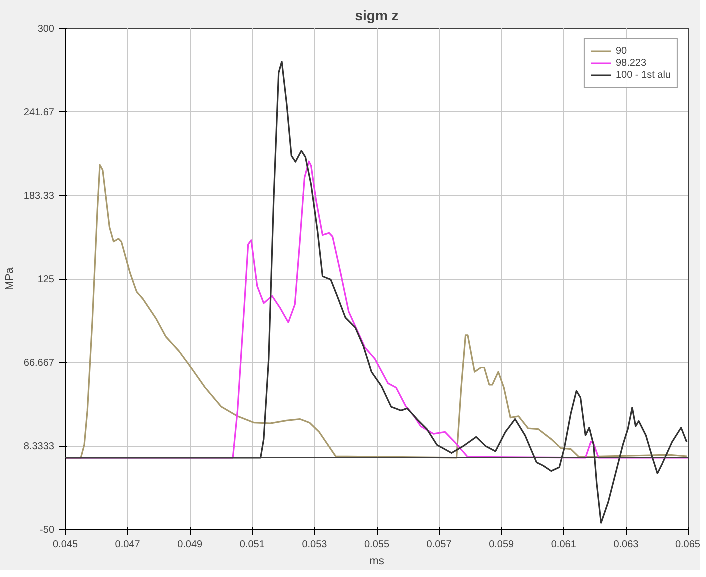  Describe the element at coordinates (253, 545) in the screenshot. I see `x-tick-label: 0.051` at that location.